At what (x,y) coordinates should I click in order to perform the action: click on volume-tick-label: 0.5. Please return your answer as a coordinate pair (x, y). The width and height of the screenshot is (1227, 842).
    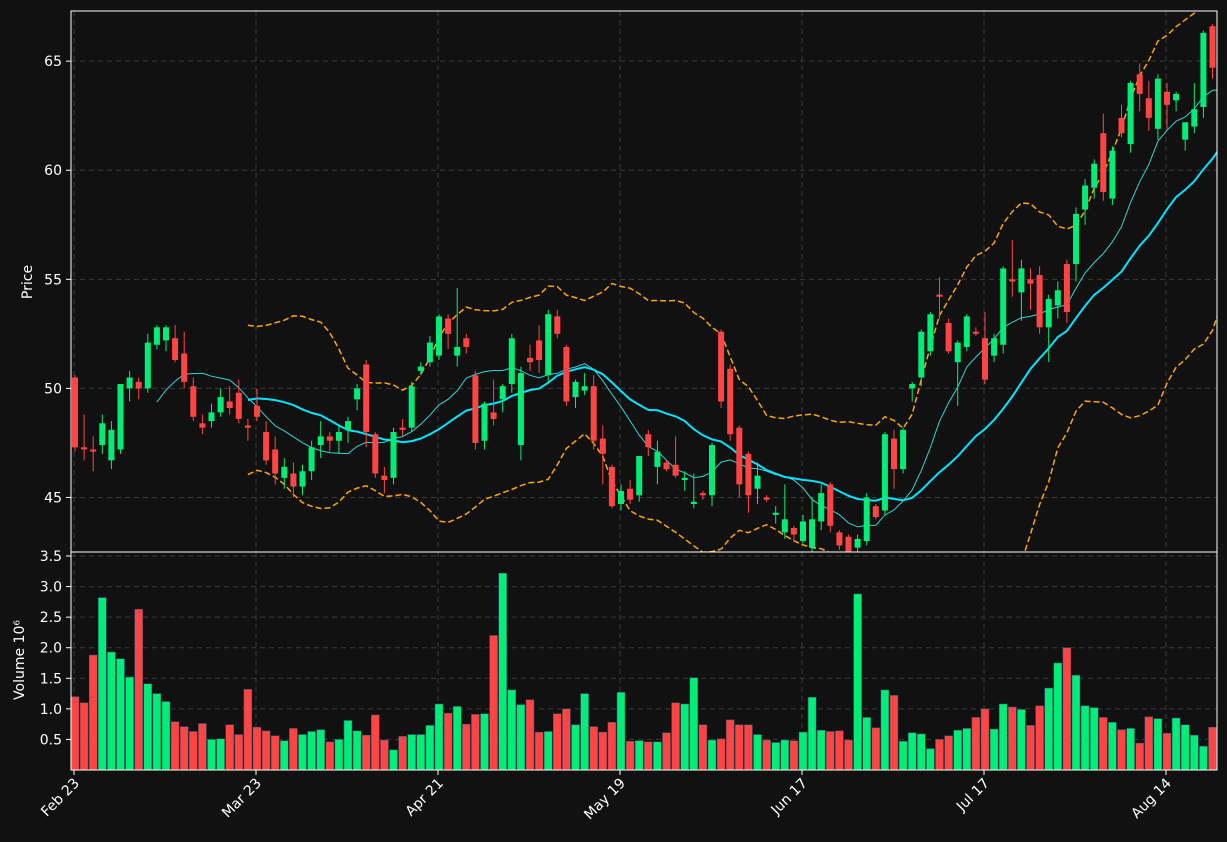
    Looking at the image, I should click on (51, 740).